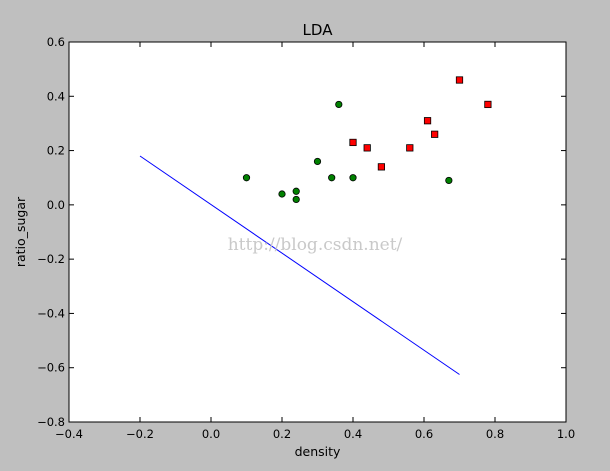 This screenshot has width=610, height=471. What do you see at coordinates (56, 151) in the screenshot?
I see `y-tick-label: 0.2` at bounding box center [56, 151].